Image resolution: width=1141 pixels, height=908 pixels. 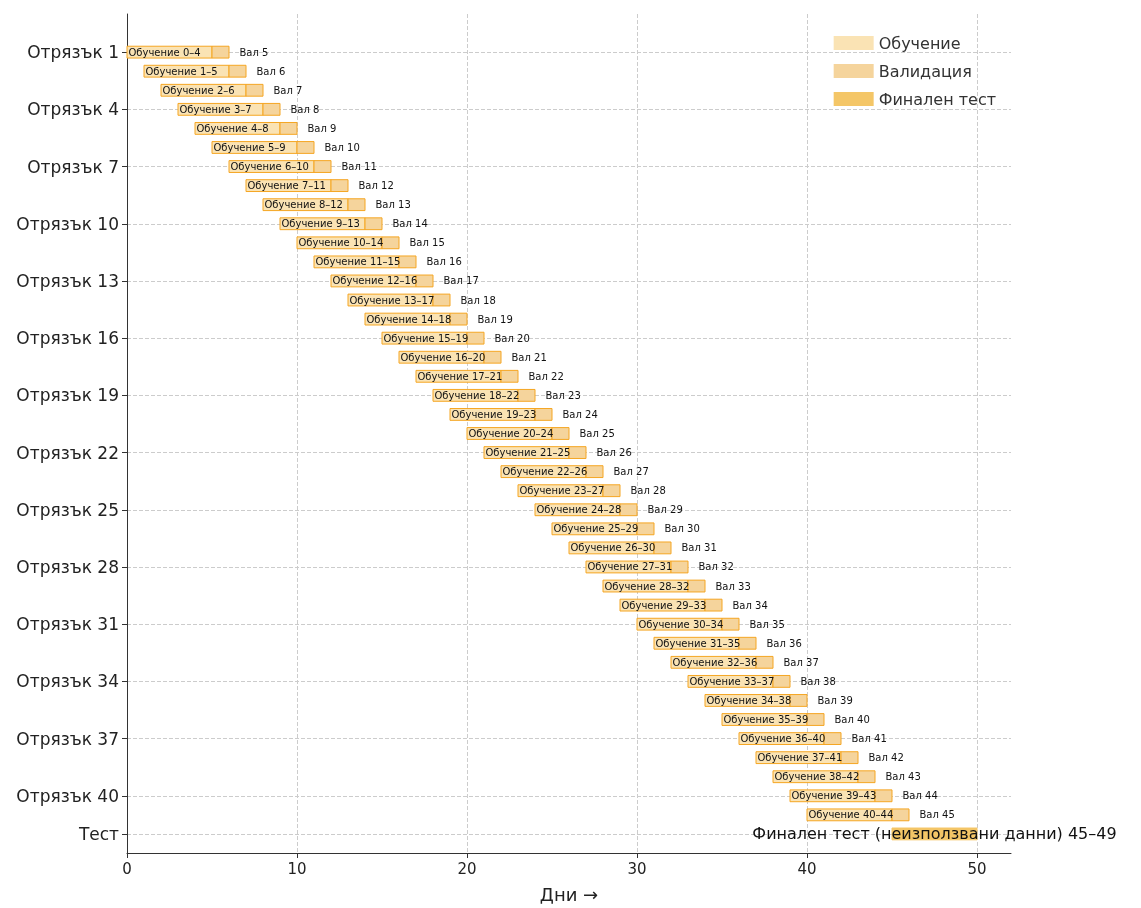 I want to click on data-label: Вал 45, so click(x=937, y=815).